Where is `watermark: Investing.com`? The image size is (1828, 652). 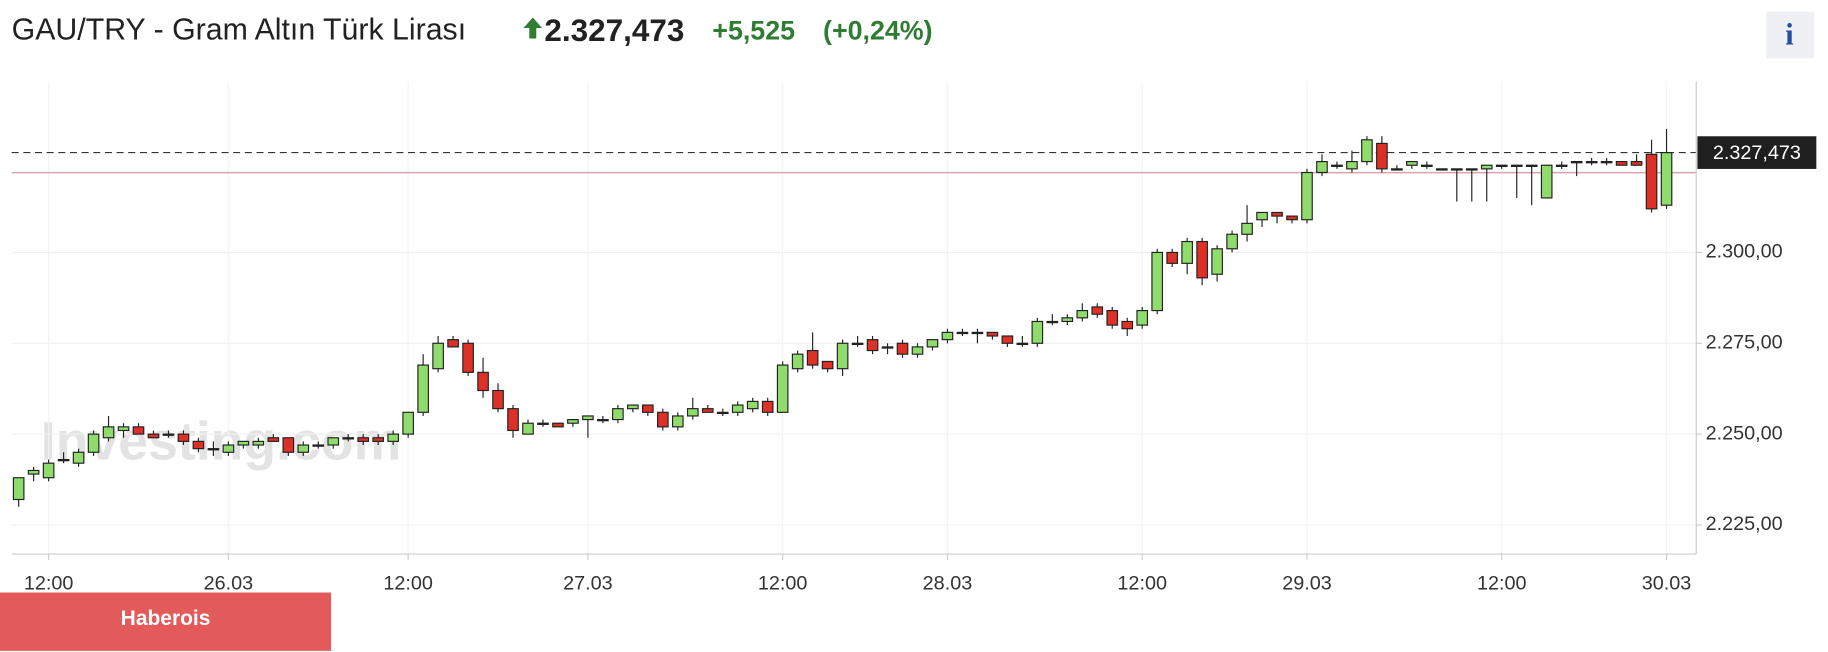
watermark: Investing.com is located at coordinates (221, 442).